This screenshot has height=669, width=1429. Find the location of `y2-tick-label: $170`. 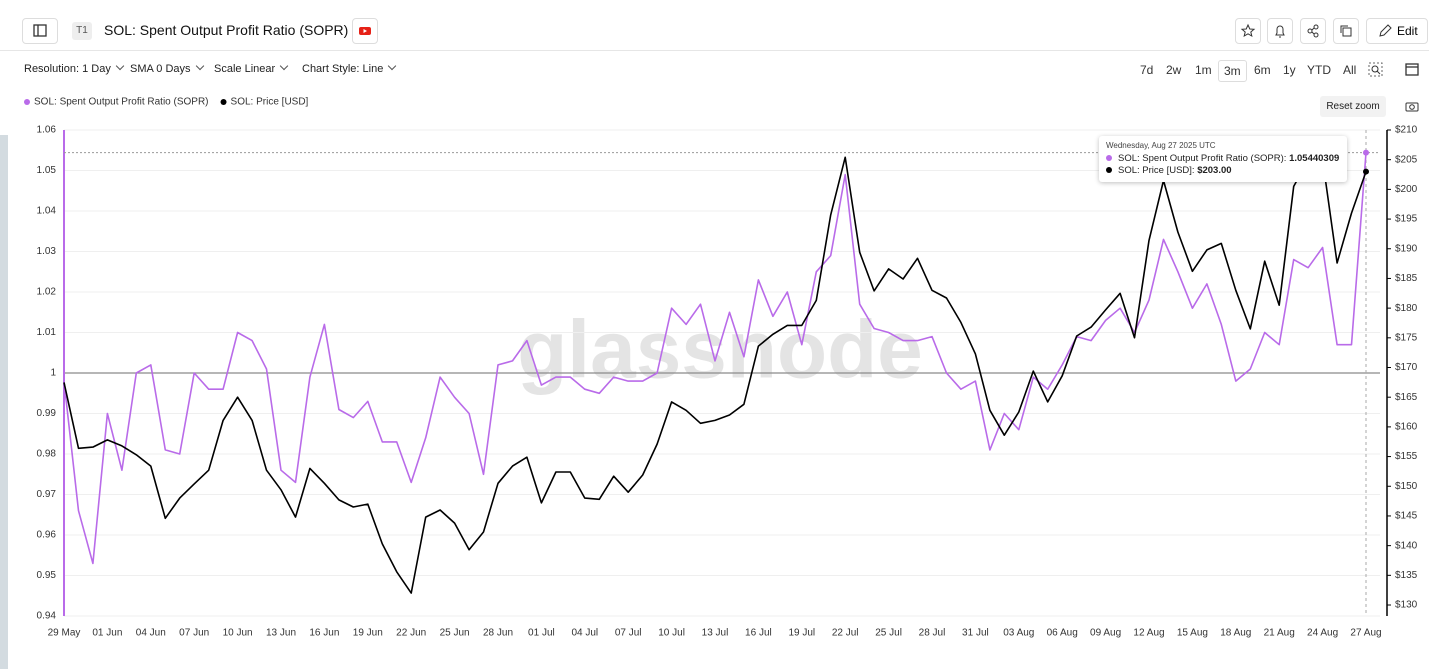

y2-tick-label: $170 is located at coordinates (1406, 367).